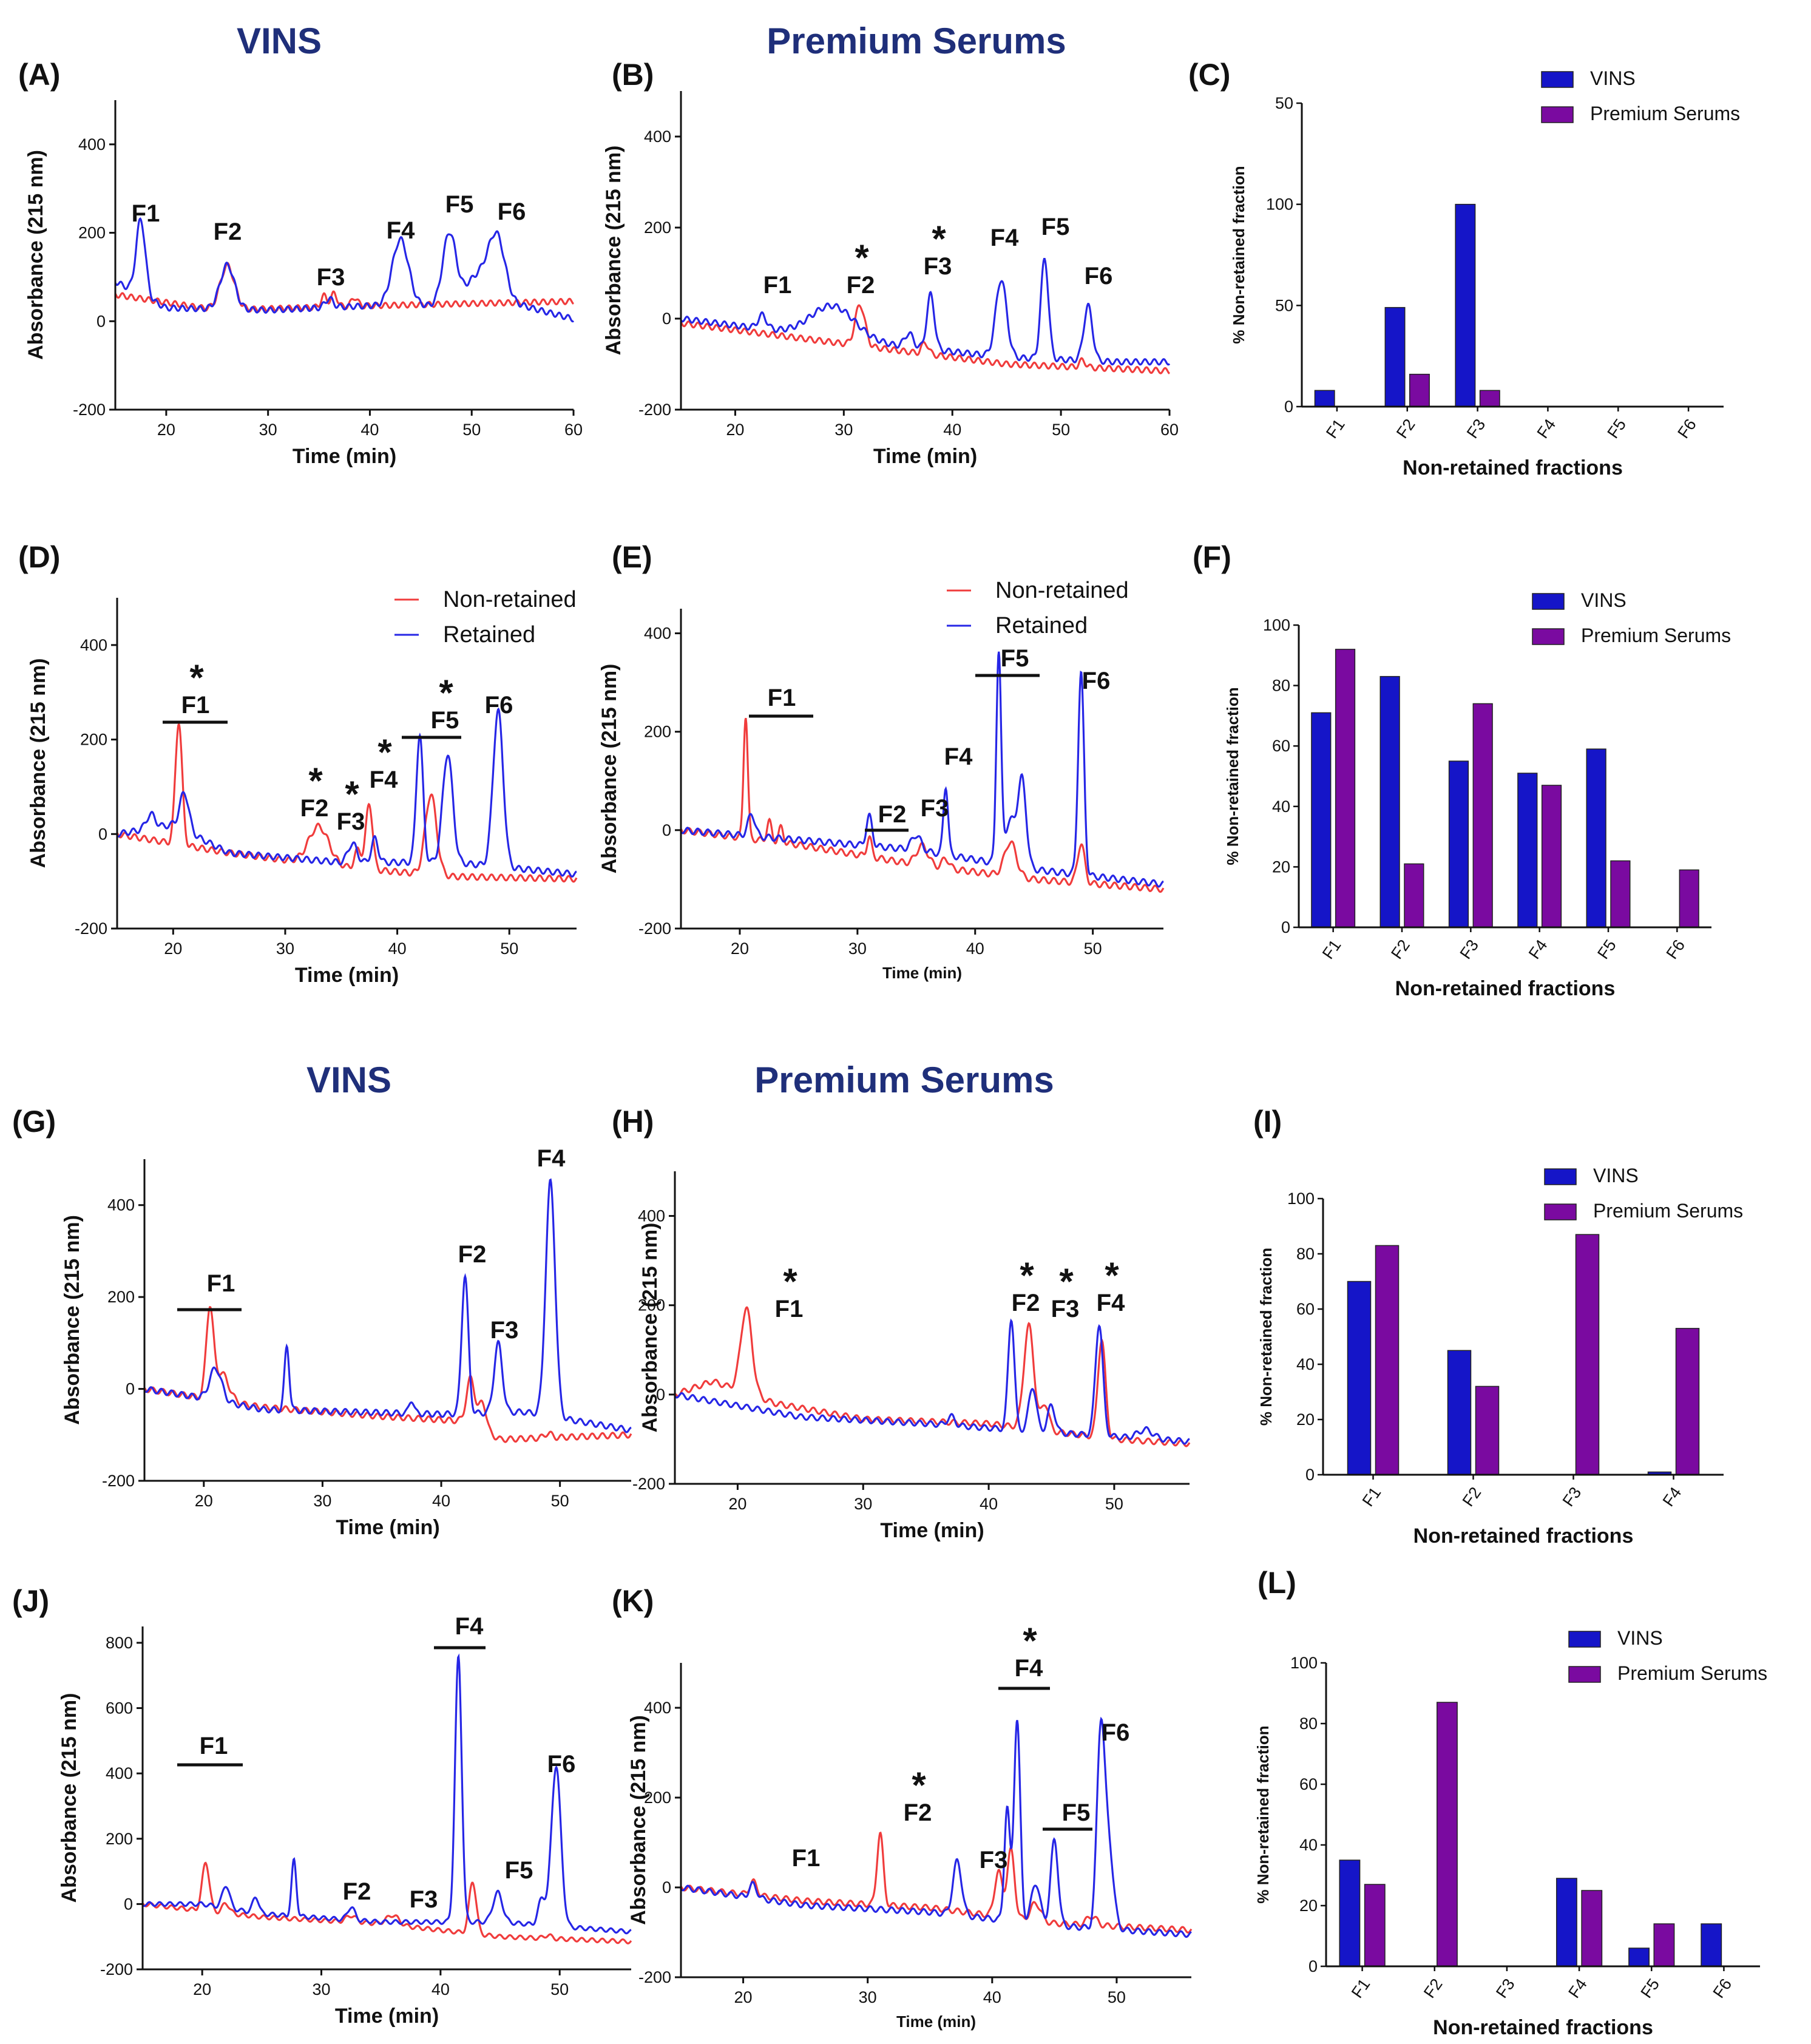  I want to click on panel-label: (I), so click(1267, 1122).